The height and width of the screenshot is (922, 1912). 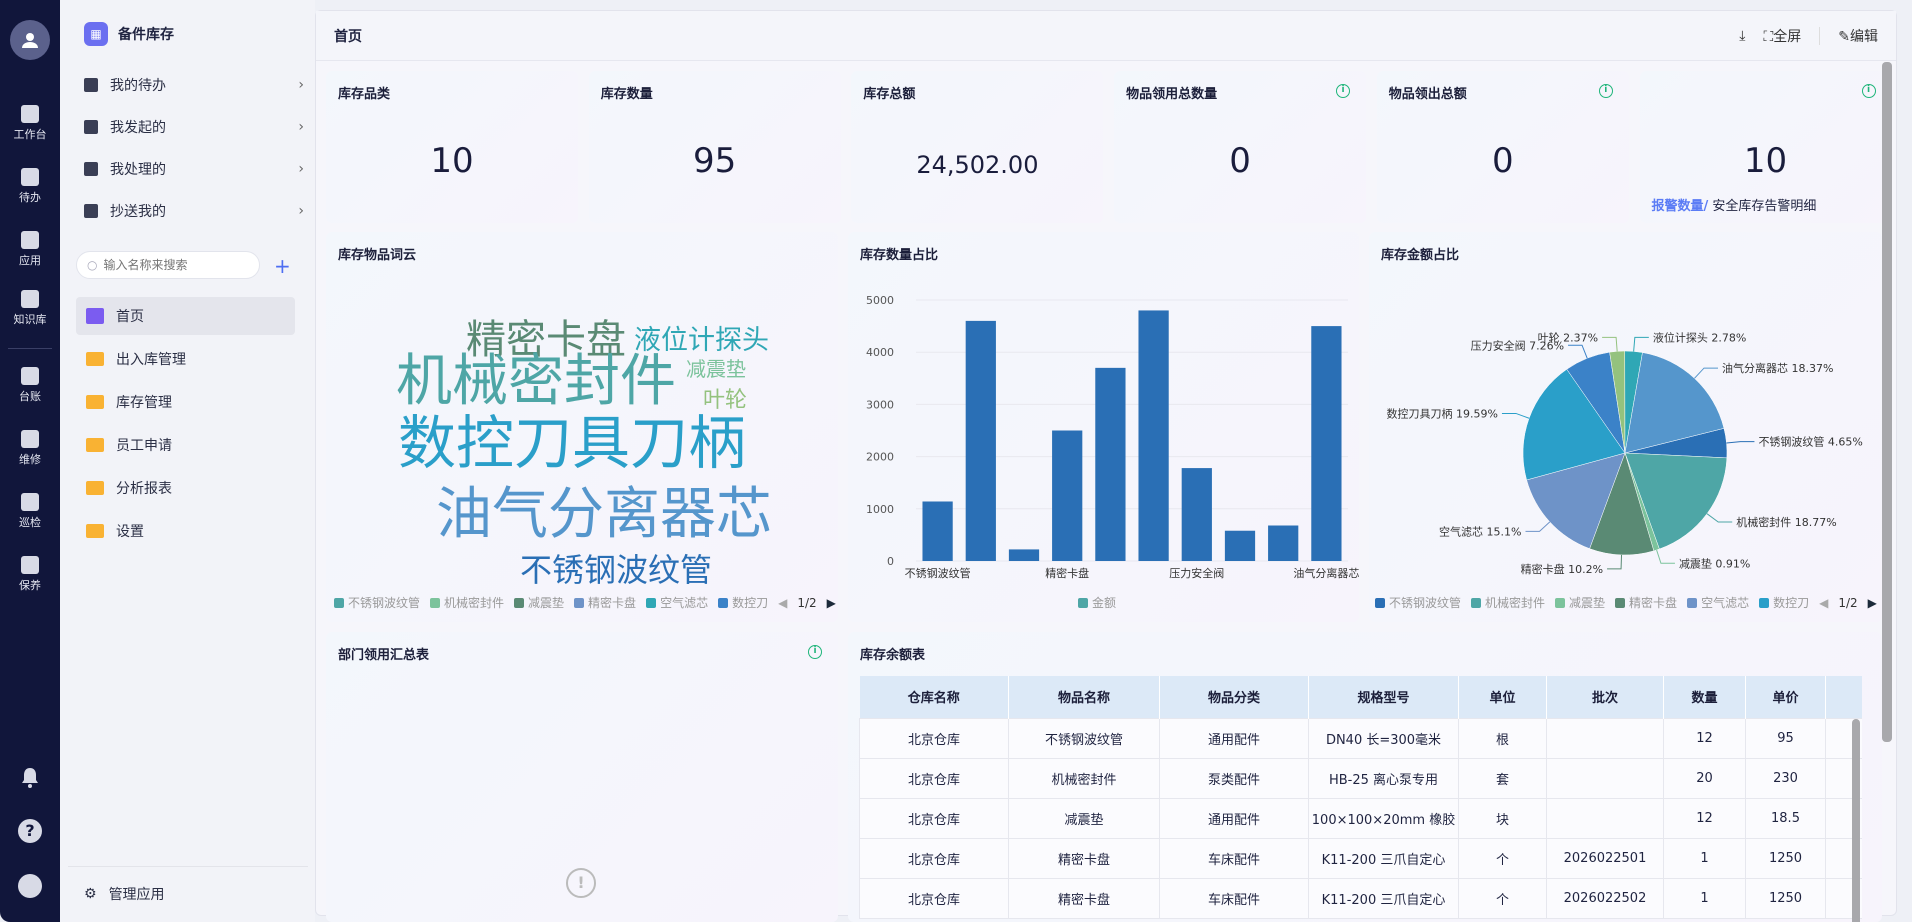 I want to click on inspection-icon, so click(x=30, y=502).